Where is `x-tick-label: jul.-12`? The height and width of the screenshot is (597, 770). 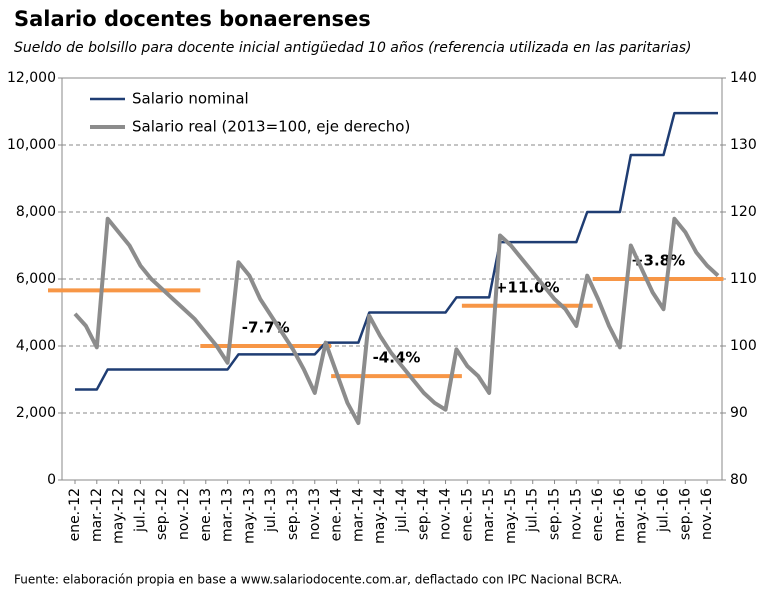
x-tick-label: jul.-12 is located at coordinates (140, 510).